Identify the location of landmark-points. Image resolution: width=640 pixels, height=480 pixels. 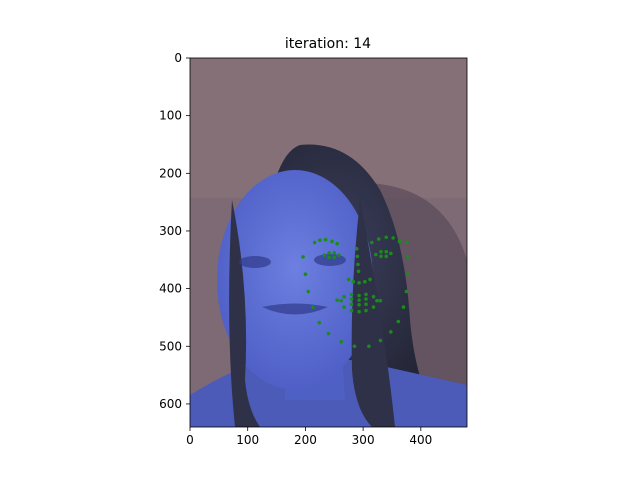
(355, 292).